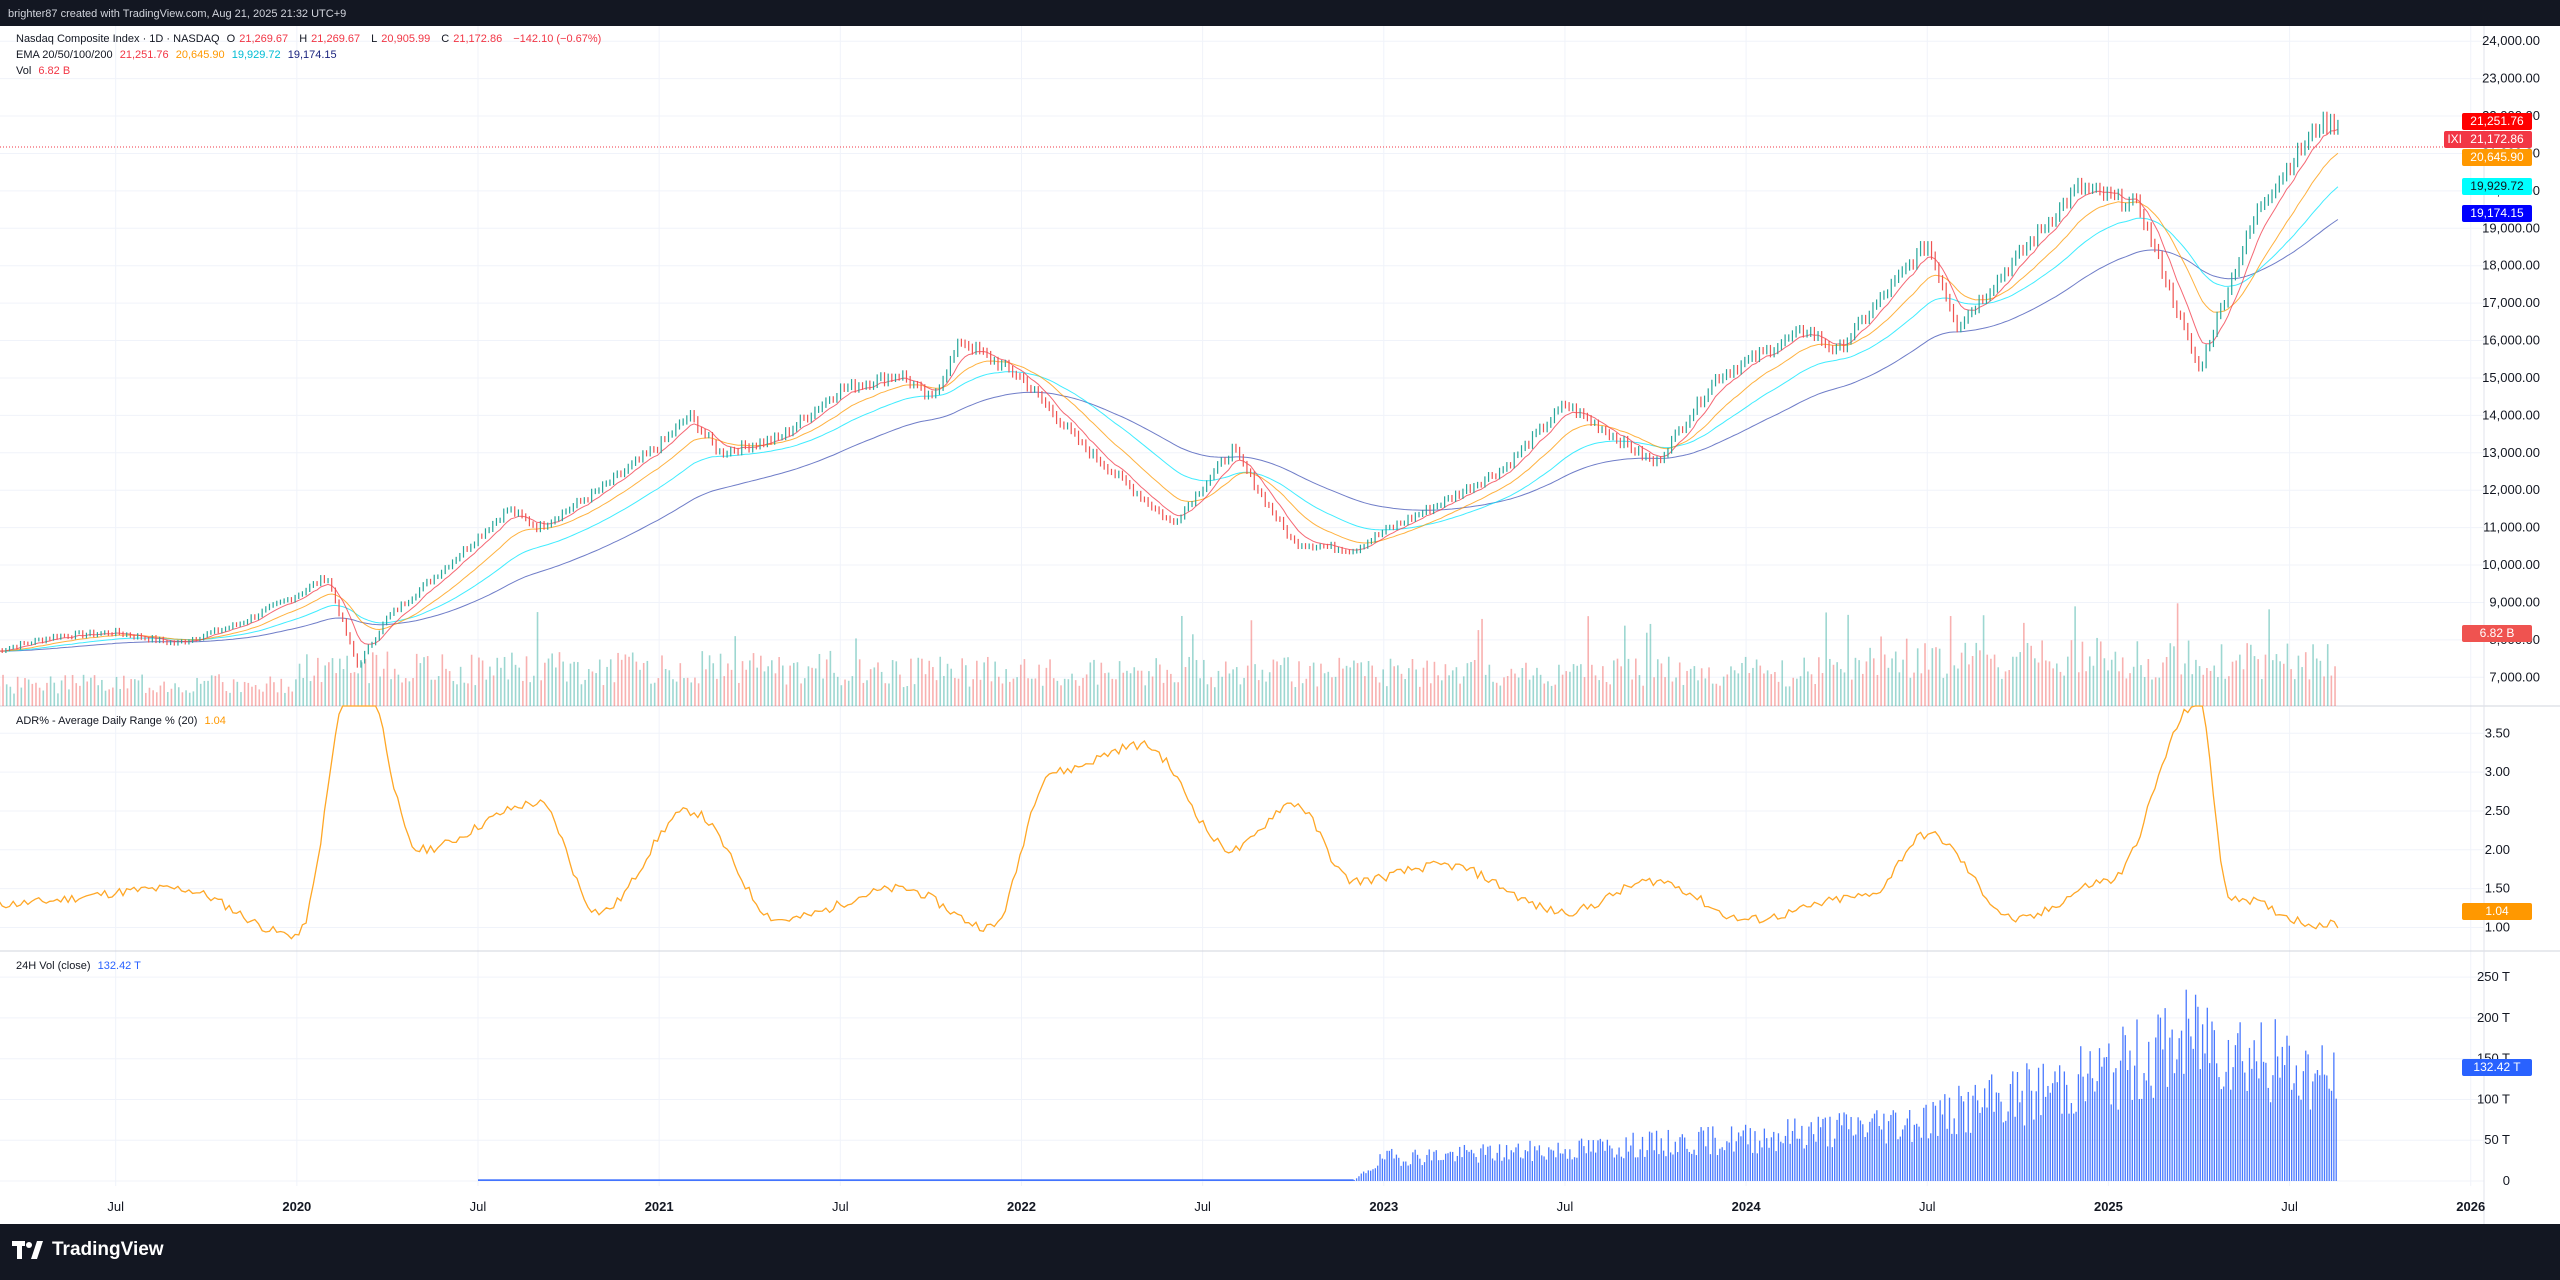 The height and width of the screenshot is (1280, 2560). Describe the element at coordinates (2511, 265) in the screenshot. I see `price-tick-label: 18,000.00` at that location.